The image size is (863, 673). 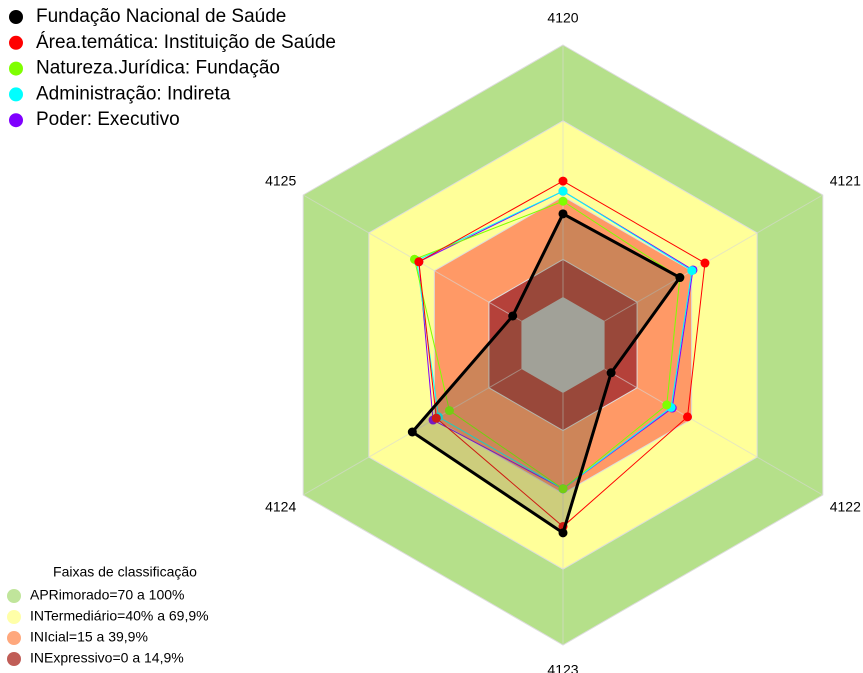 I want to click on legend-label: Natureza.Jurídica: Fundação, so click(x=158, y=68).